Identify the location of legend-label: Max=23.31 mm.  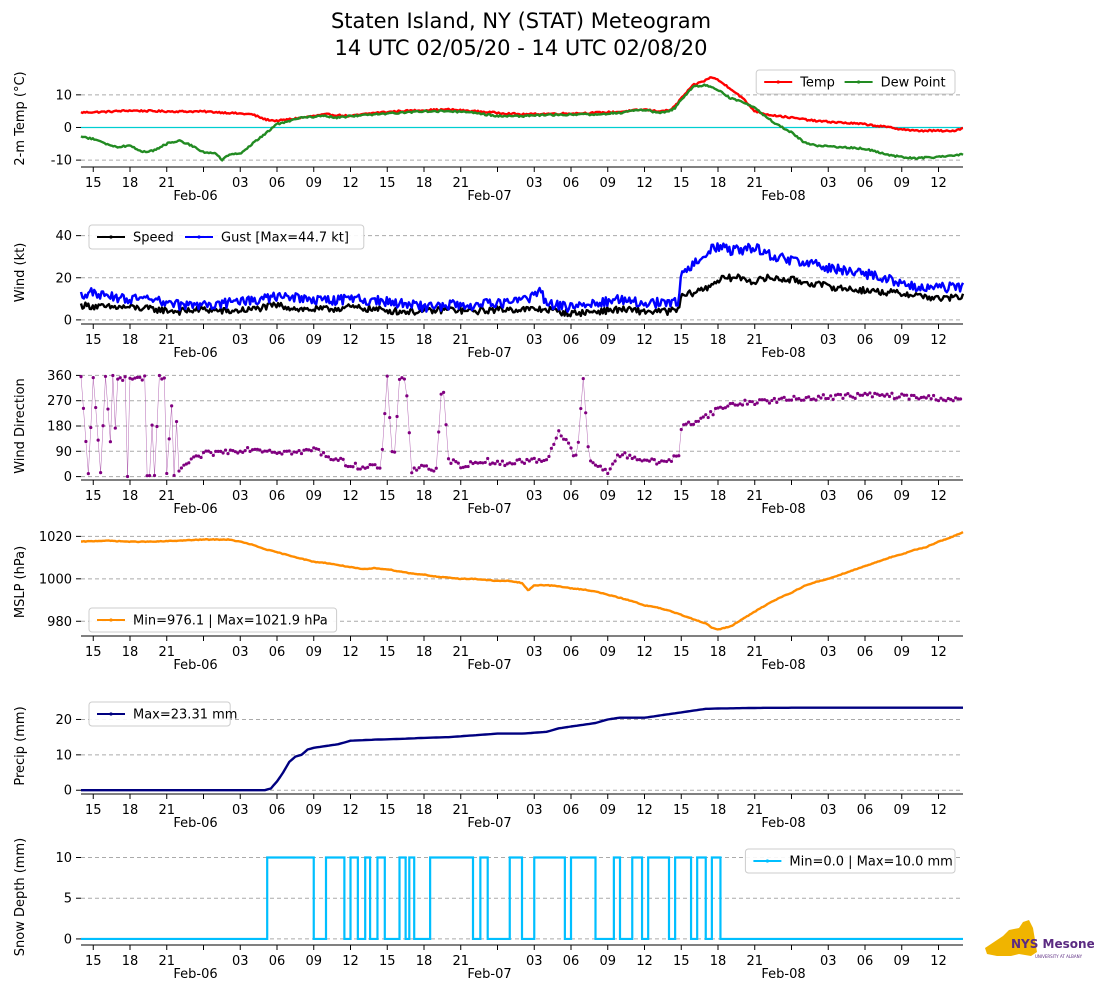
(185, 715).